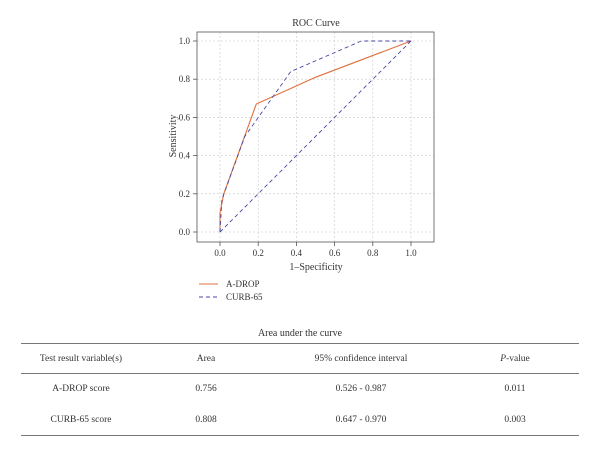  Describe the element at coordinates (81, 358) in the screenshot. I see `header-test-variable: Test result variable(s)` at that location.